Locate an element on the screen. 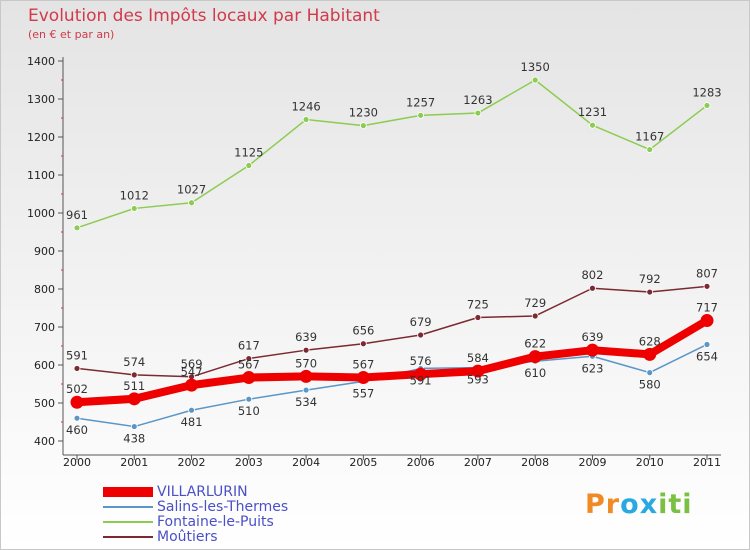 Image resolution: width=750 pixels, height=550 pixels. data-label: 961 is located at coordinates (77, 215).